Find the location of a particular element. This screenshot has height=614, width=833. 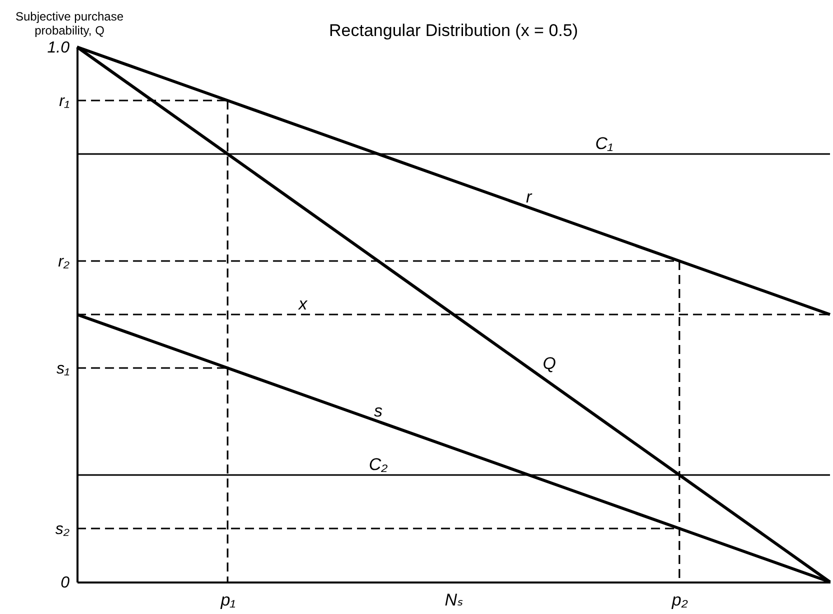

series-label: s is located at coordinates (378, 411).